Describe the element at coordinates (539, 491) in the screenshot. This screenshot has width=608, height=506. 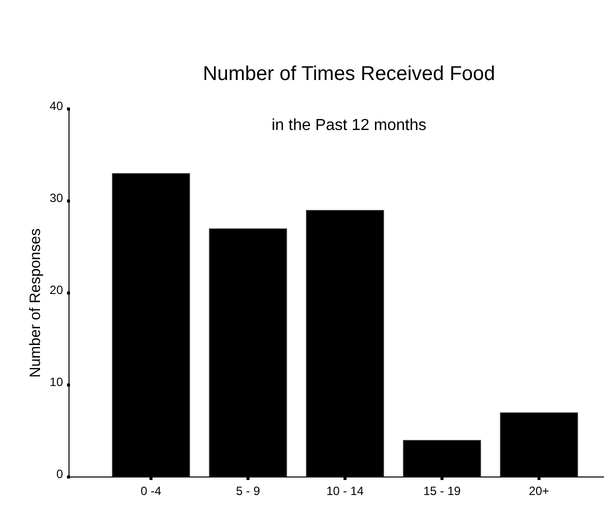
I see `x-tick-label: 20+` at that location.